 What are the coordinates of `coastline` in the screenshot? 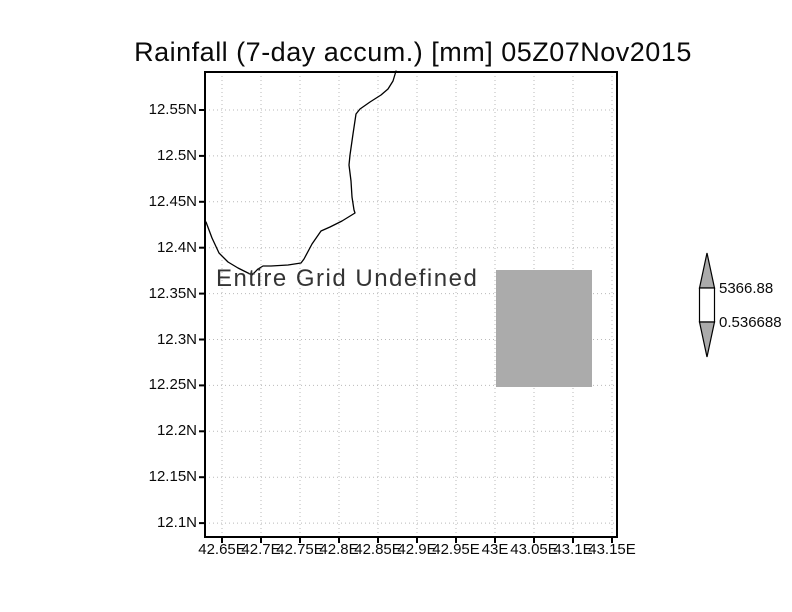 It's located at (301, 173).